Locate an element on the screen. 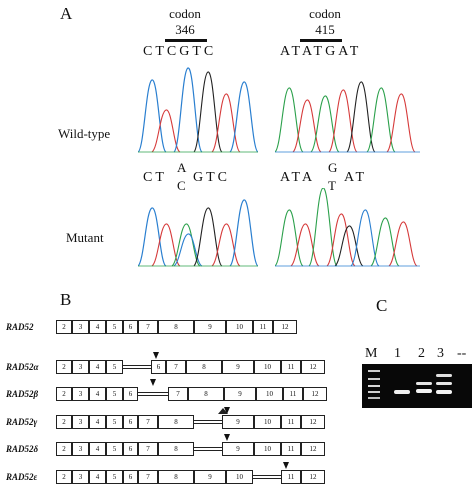 The image size is (474, 493). panel-b-letter: B is located at coordinates (66, 299).